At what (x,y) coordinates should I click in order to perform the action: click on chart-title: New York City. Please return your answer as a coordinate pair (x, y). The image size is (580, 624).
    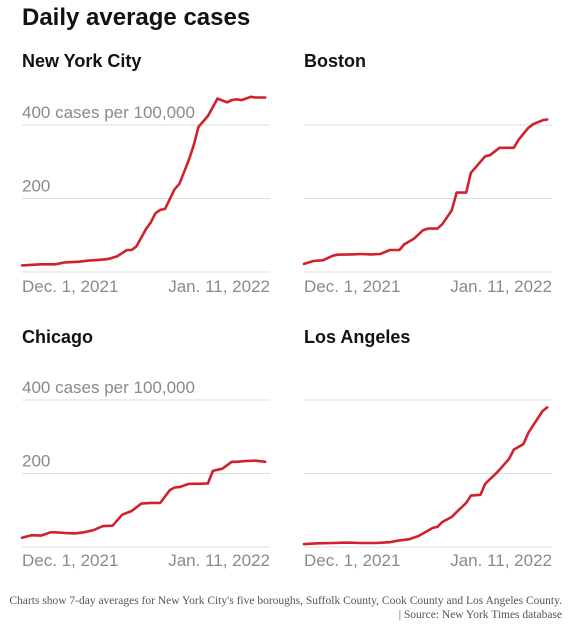
    Looking at the image, I should click on (81, 61).